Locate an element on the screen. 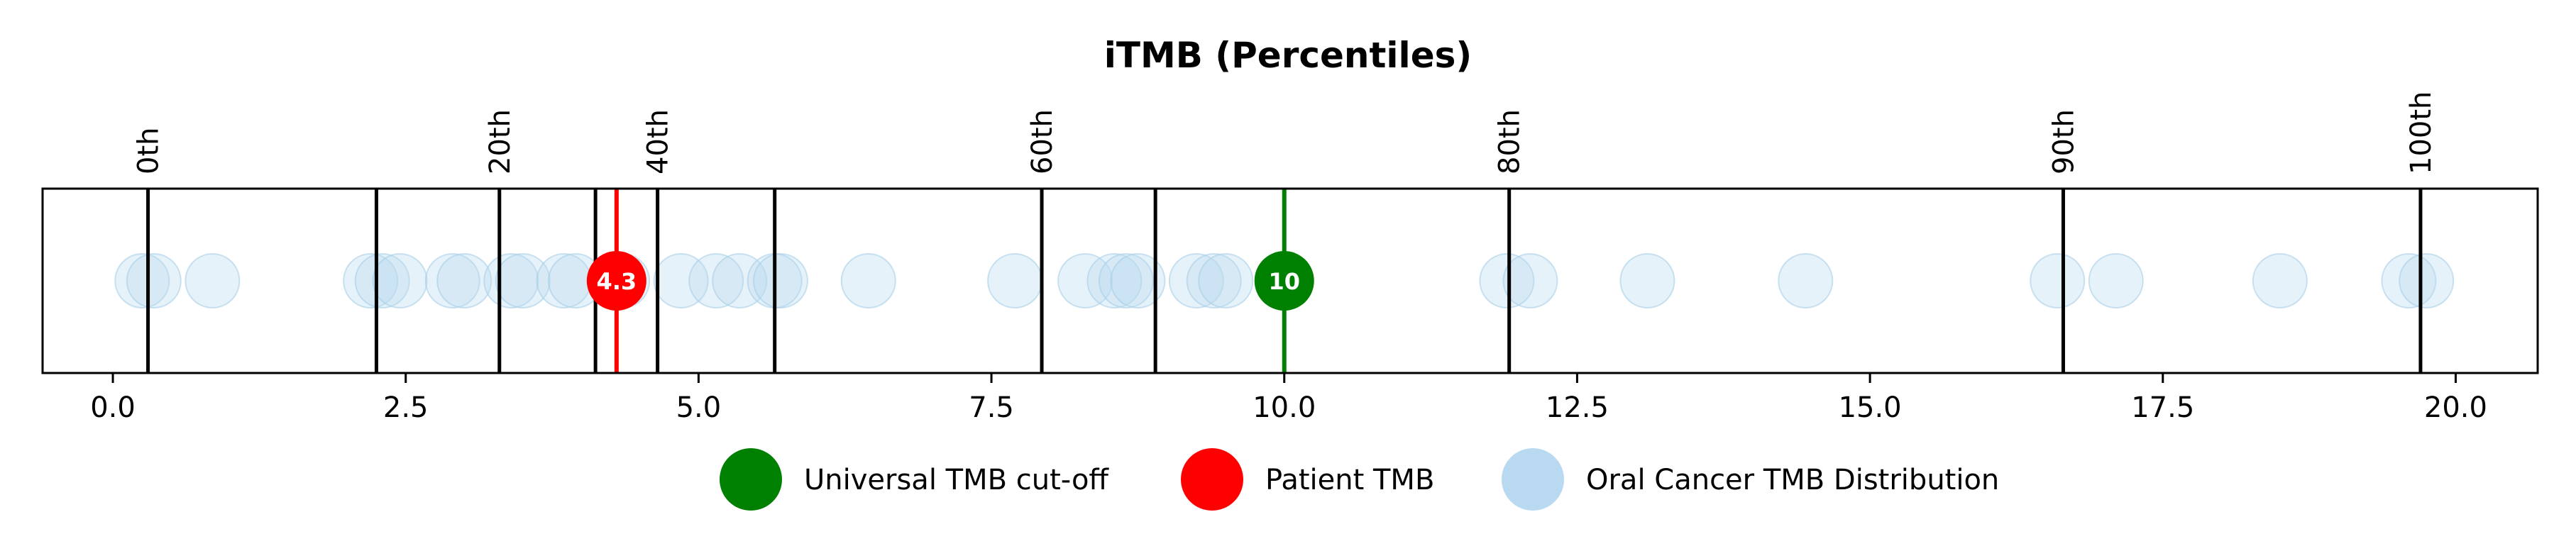  x-tick-label: 17.5 is located at coordinates (2162, 407).